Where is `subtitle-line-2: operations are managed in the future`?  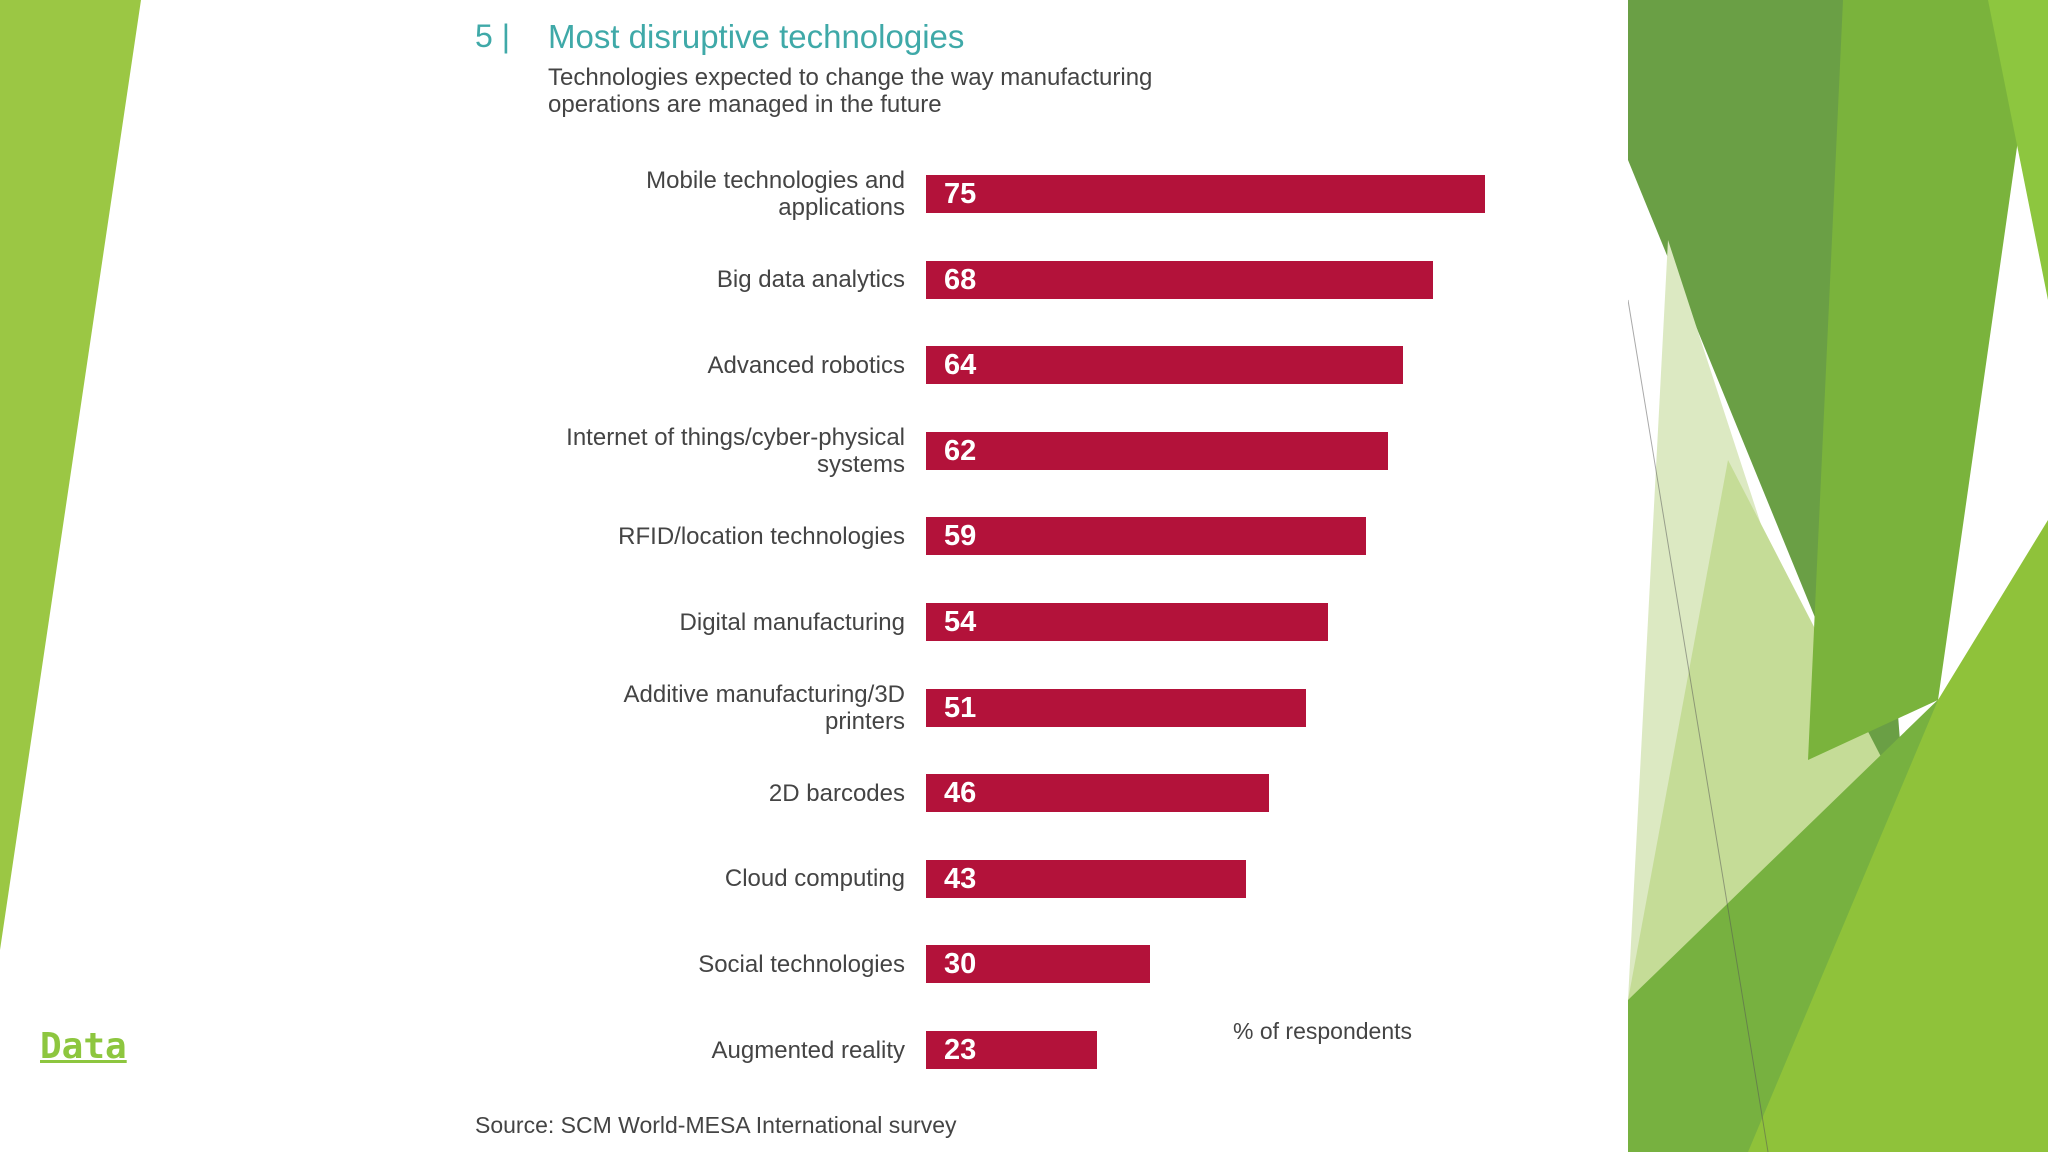
subtitle-line-2: operations are managed in the future is located at coordinates (745, 104).